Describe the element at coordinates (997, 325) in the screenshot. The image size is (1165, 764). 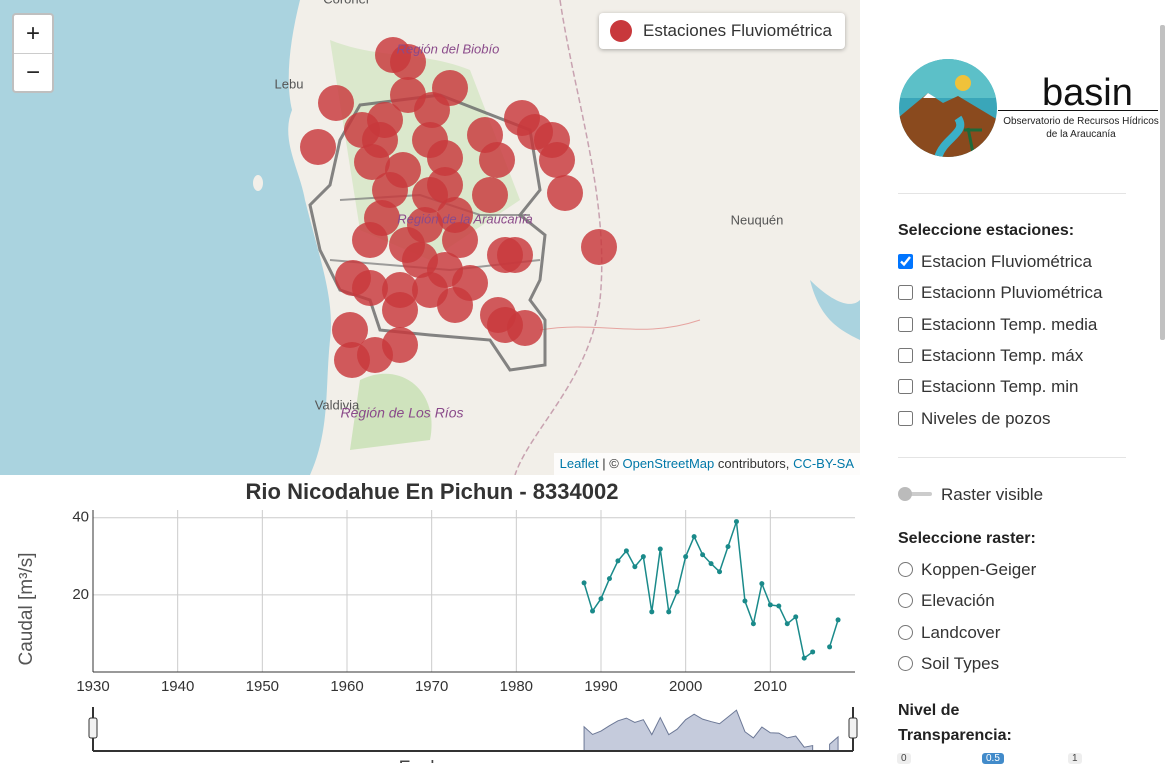
I see `station-checkbox: Estacionn Temp. media` at that location.